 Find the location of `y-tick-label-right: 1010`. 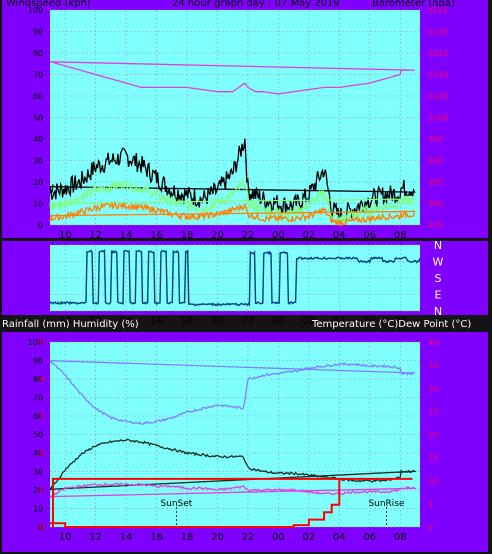

y-tick-label-right: 1010 is located at coordinates (438, 75).